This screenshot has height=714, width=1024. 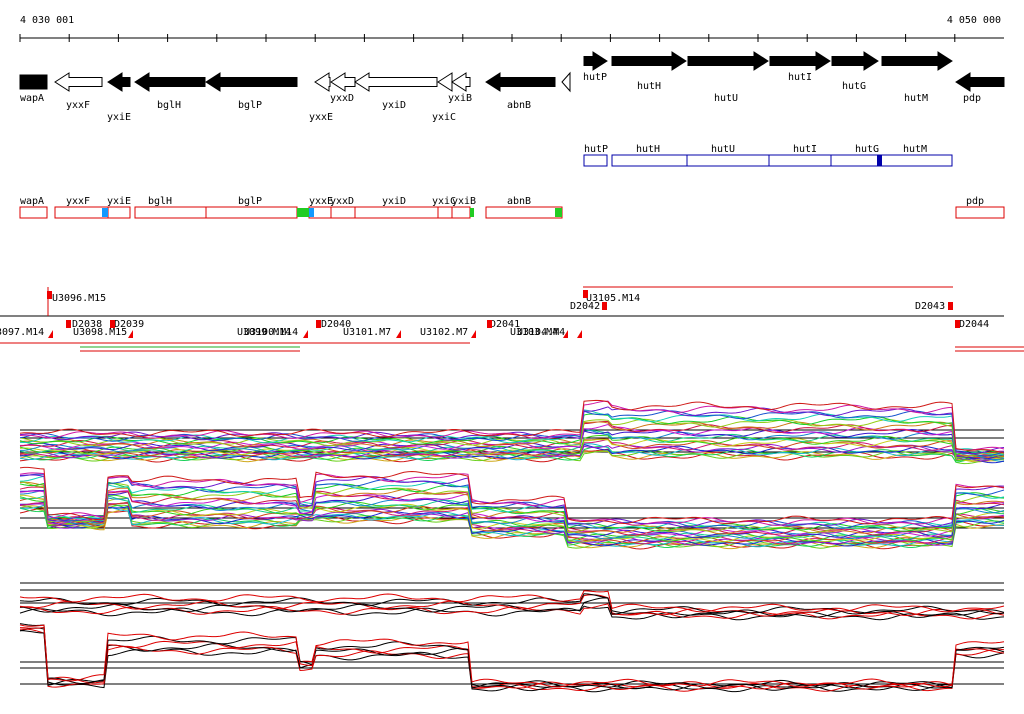 I want to click on signal-label: U3103.M4, so click(x=534, y=332).